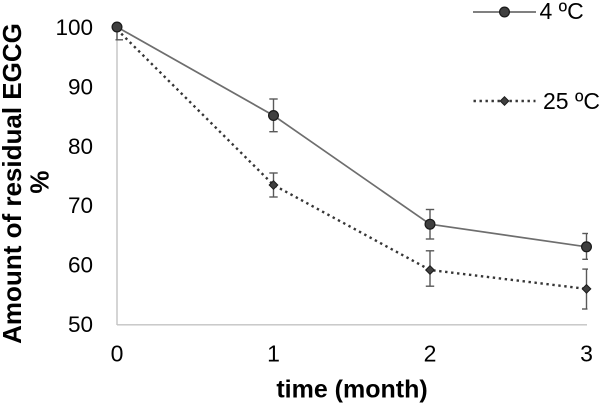 This screenshot has width=605, height=406. I want to click on svg-text: time (month), so click(351, 390).